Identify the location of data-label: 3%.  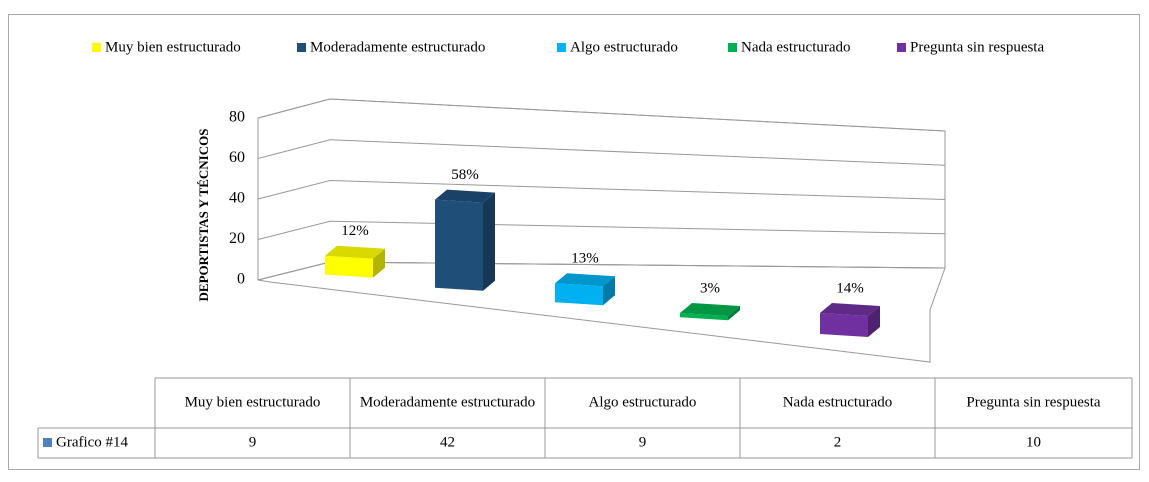
(710, 288).